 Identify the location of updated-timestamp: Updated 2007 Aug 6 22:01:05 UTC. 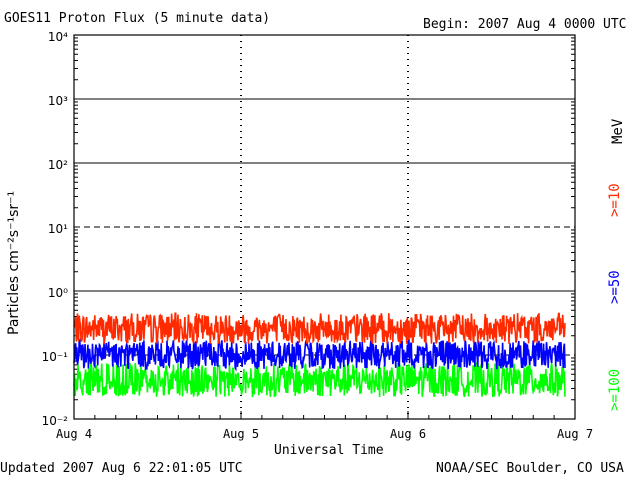
(121, 468).